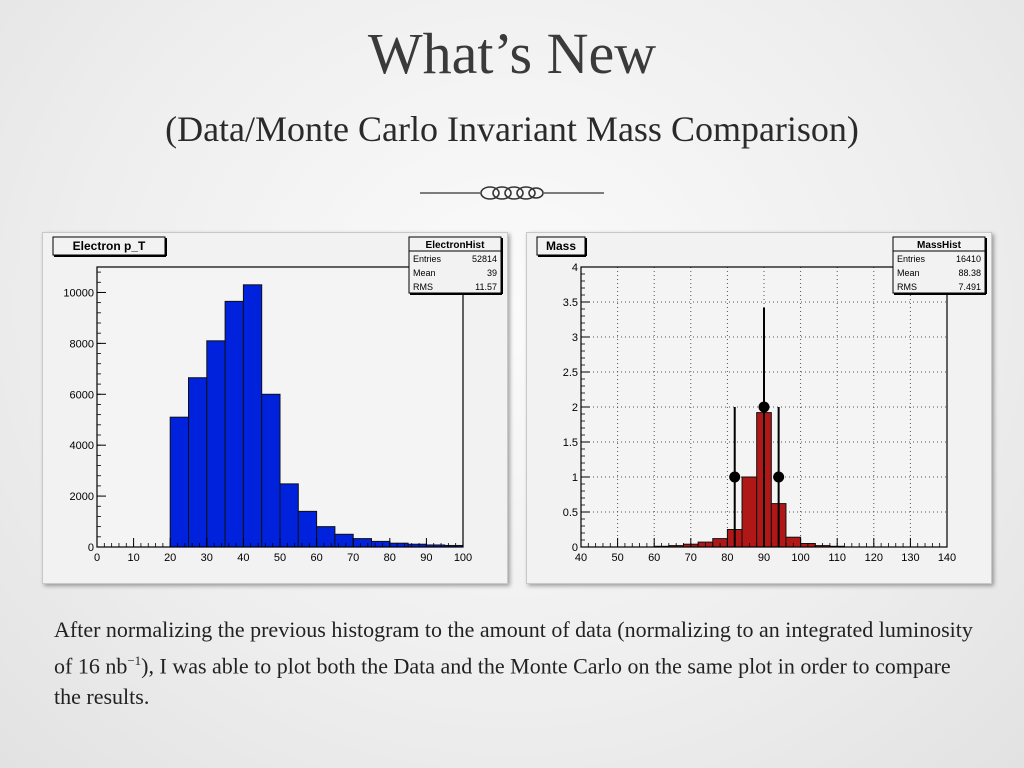 This screenshot has height=768, width=1024. I want to click on chart1-stats-box, so click(939, 265).